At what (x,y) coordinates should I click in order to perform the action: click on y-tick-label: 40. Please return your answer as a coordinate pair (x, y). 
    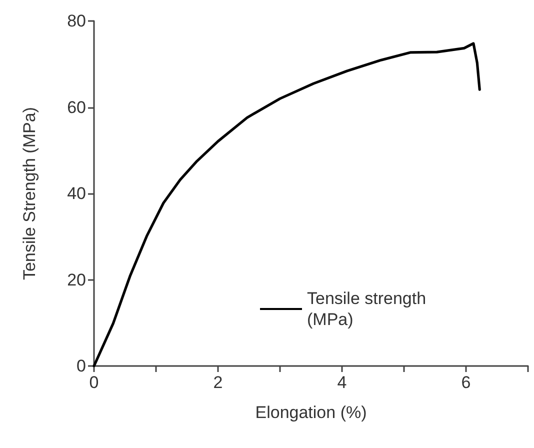
    Looking at the image, I should click on (76, 193).